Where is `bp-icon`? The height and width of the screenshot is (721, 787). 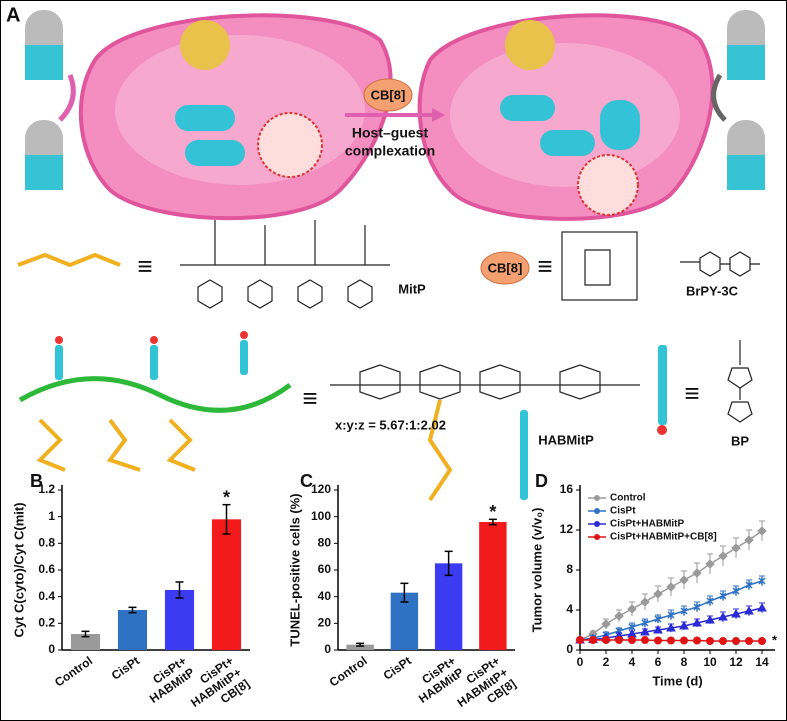 bp-icon is located at coordinates (662, 385).